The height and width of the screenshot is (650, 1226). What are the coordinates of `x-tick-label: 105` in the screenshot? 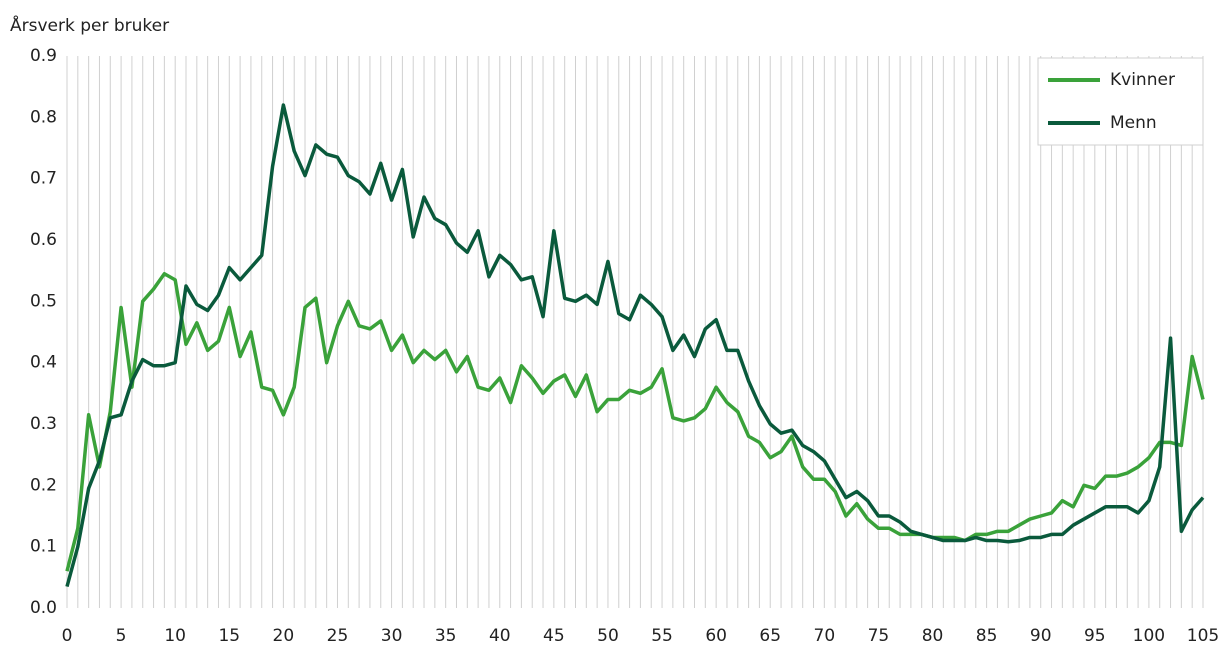 It's located at (1203, 636).